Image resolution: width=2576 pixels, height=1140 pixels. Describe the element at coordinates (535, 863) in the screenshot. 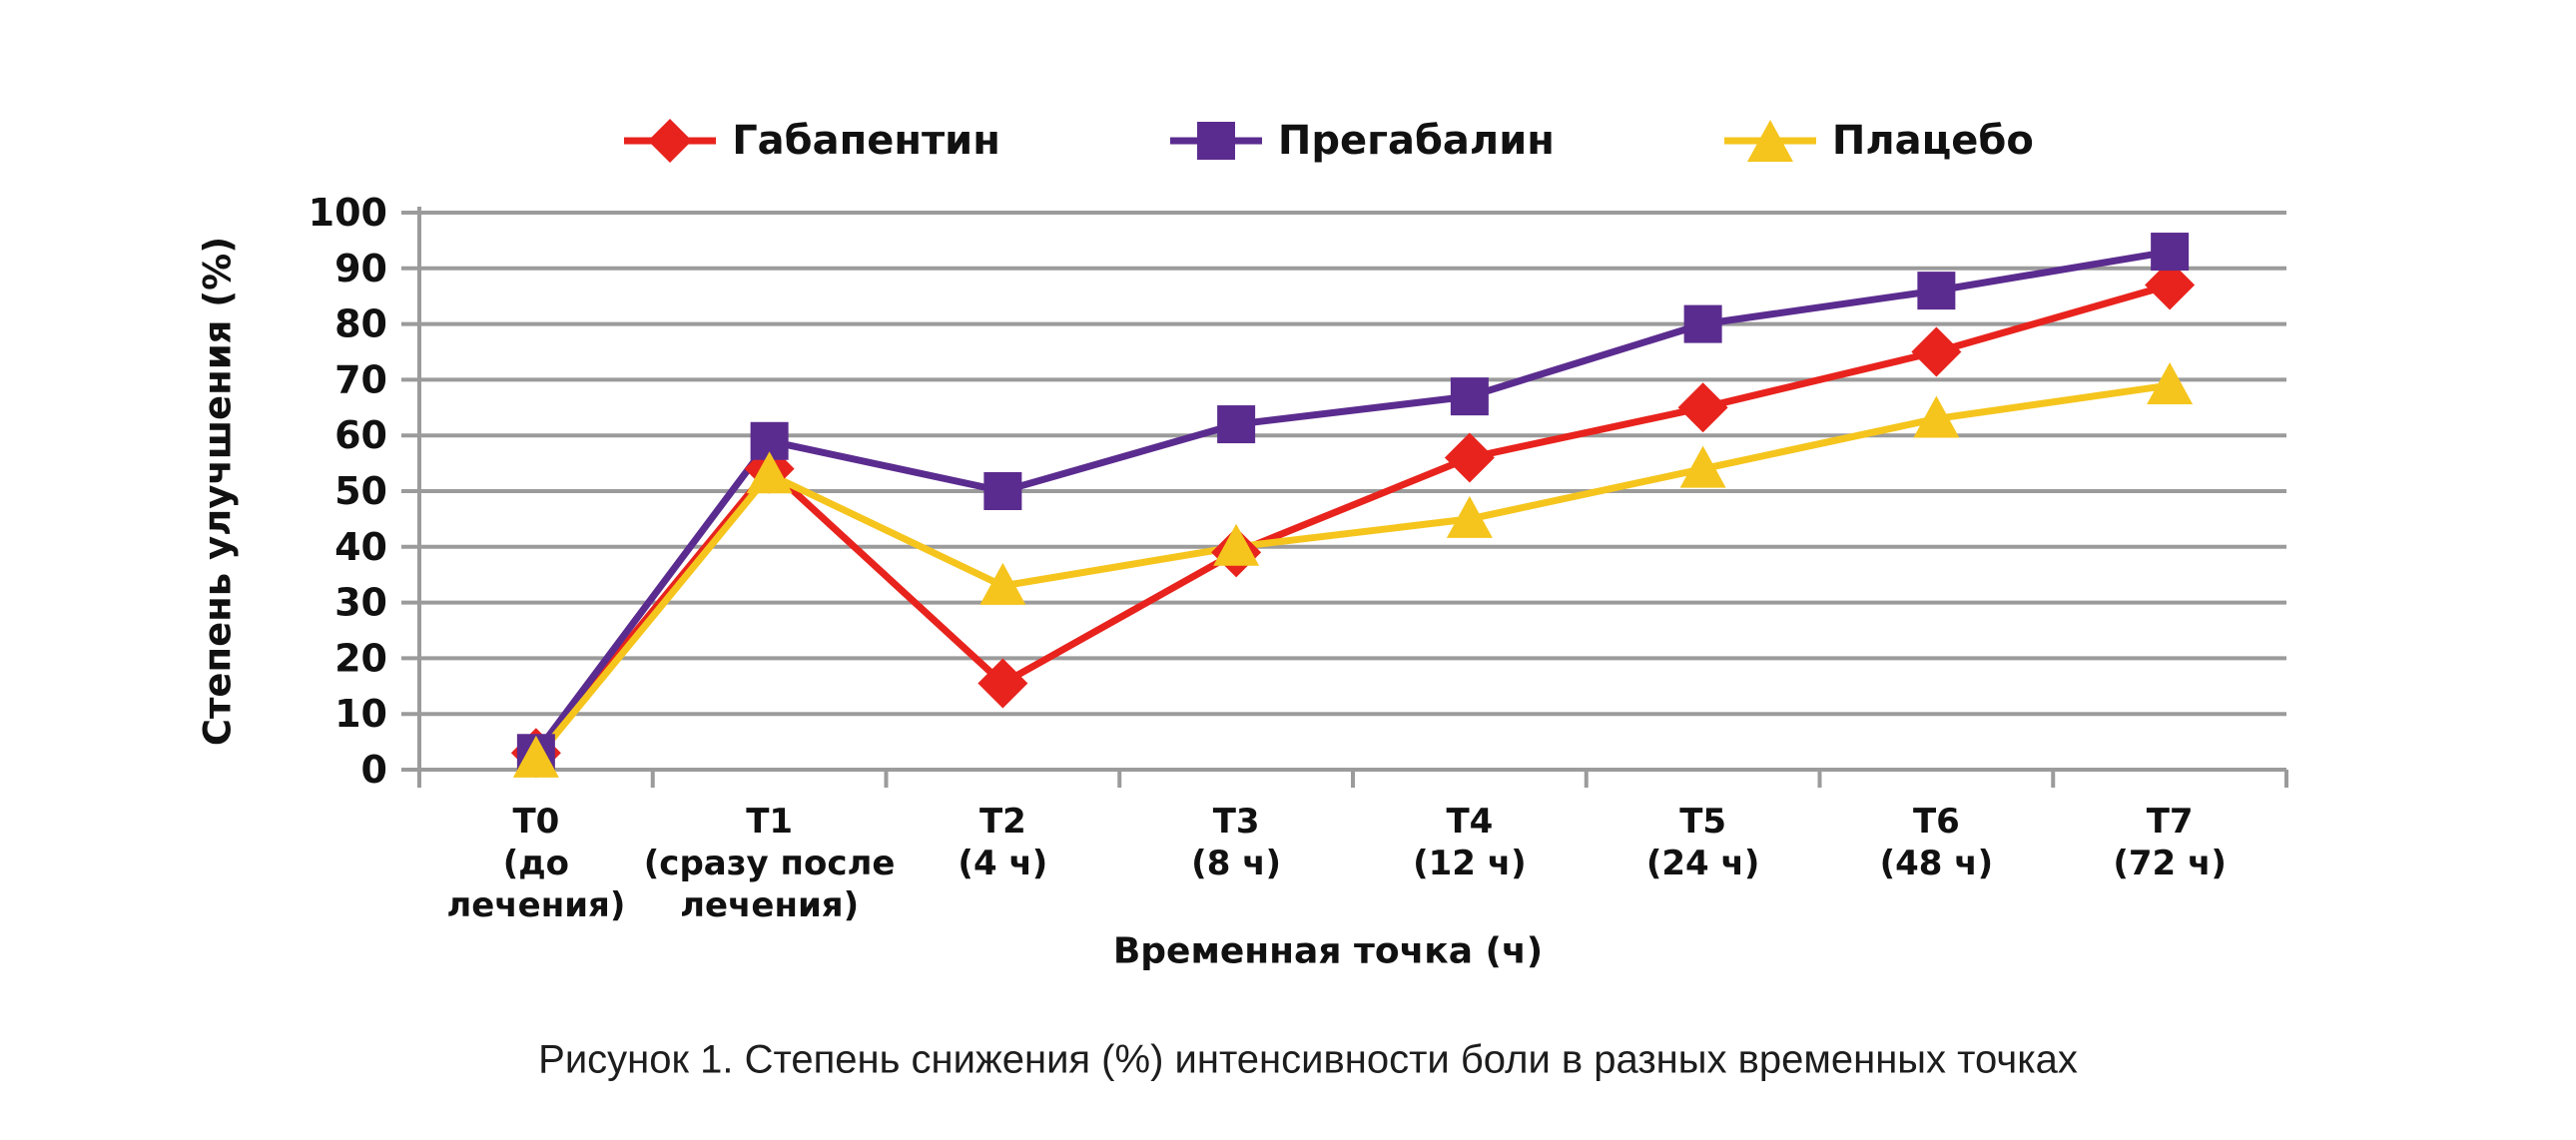

I see `x-tick-label: Т0 (до лечения)` at that location.